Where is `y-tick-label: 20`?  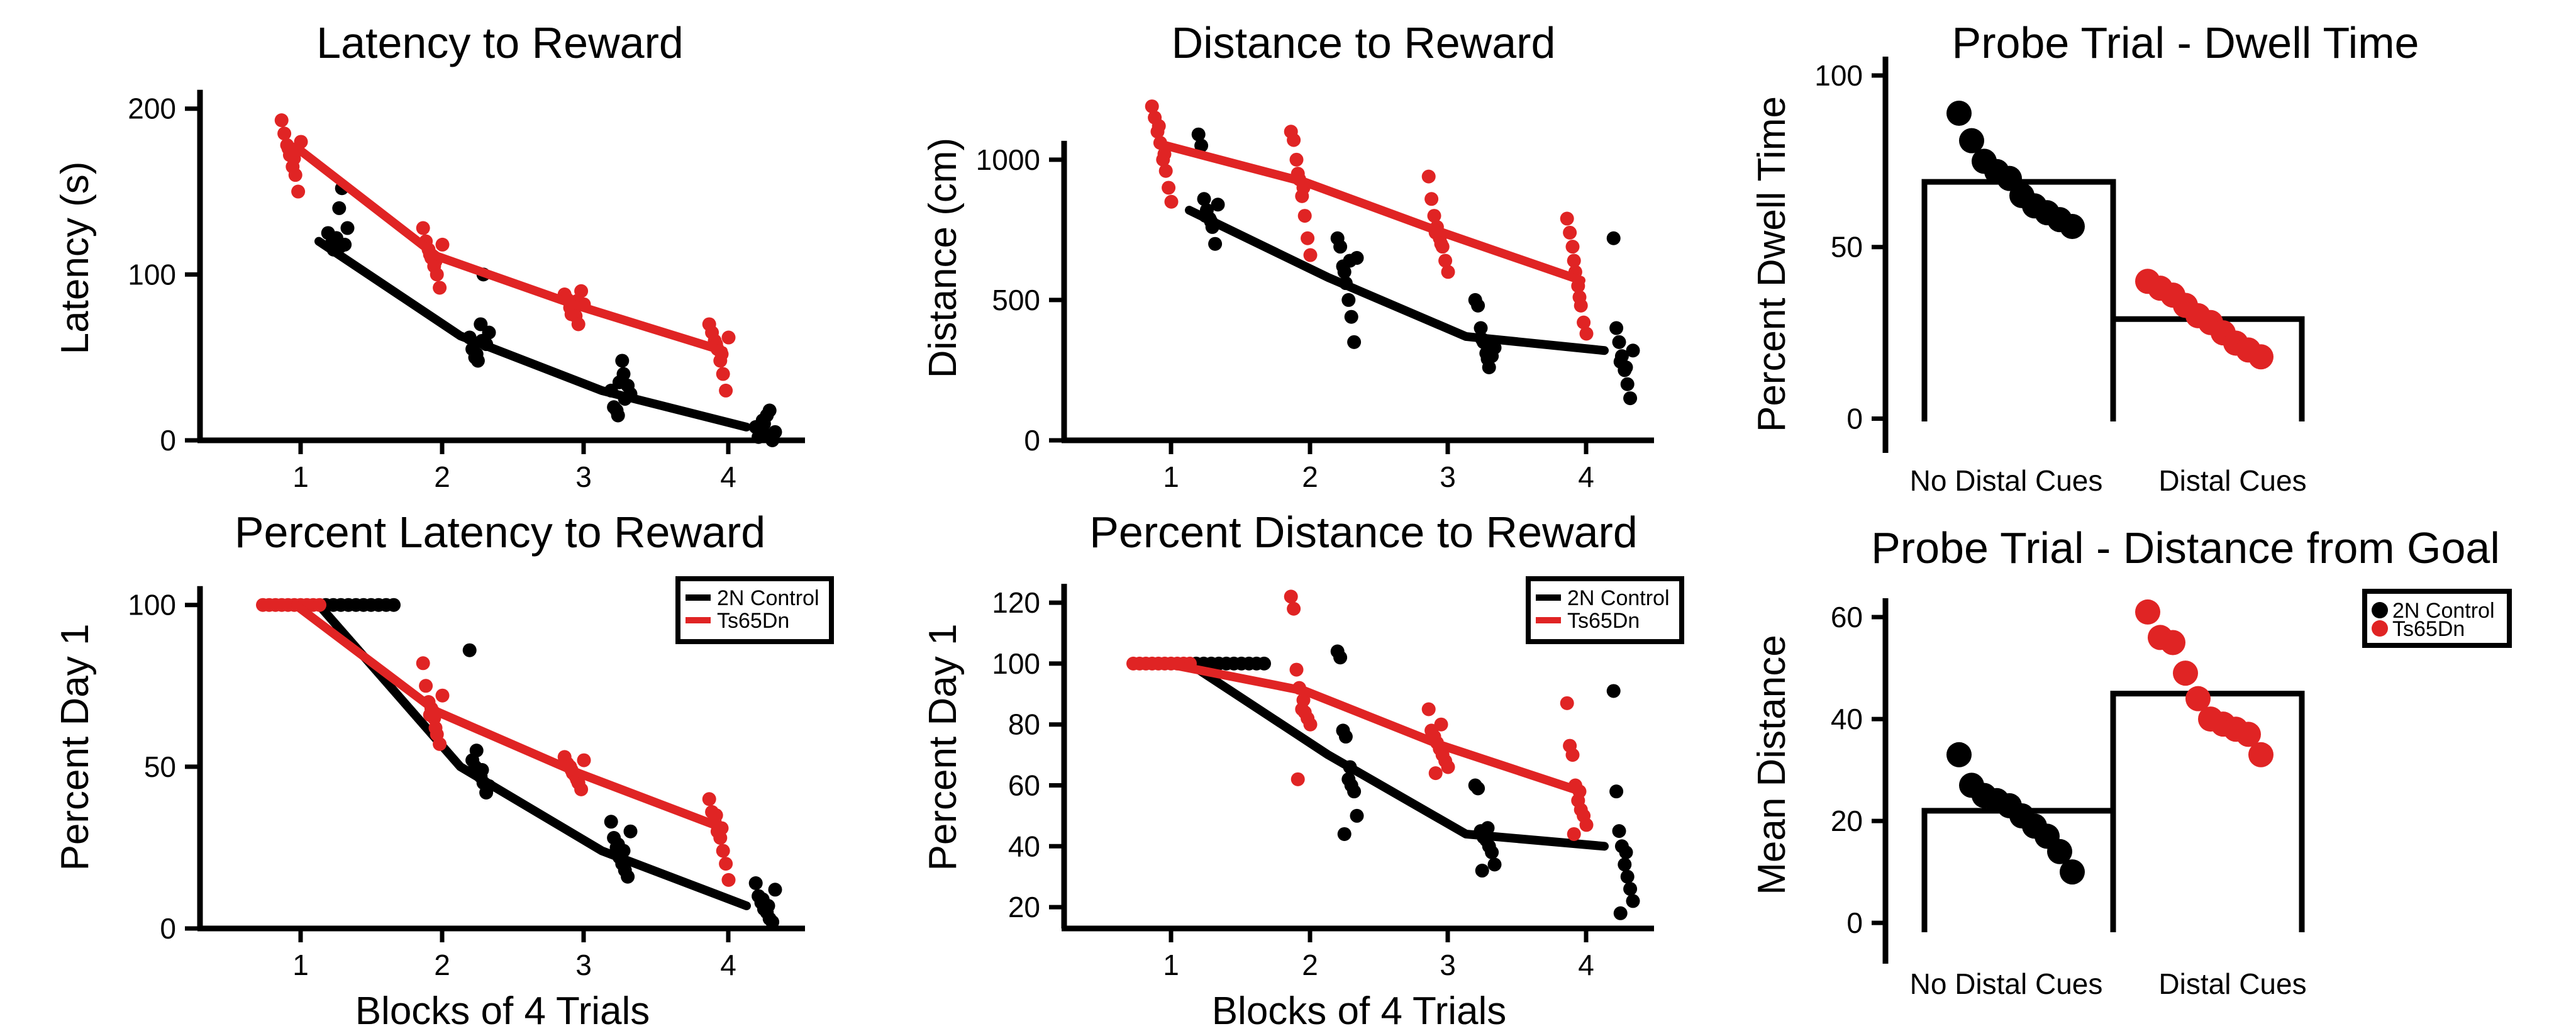
y-tick-label: 20 is located at coordinates (1024, 907).